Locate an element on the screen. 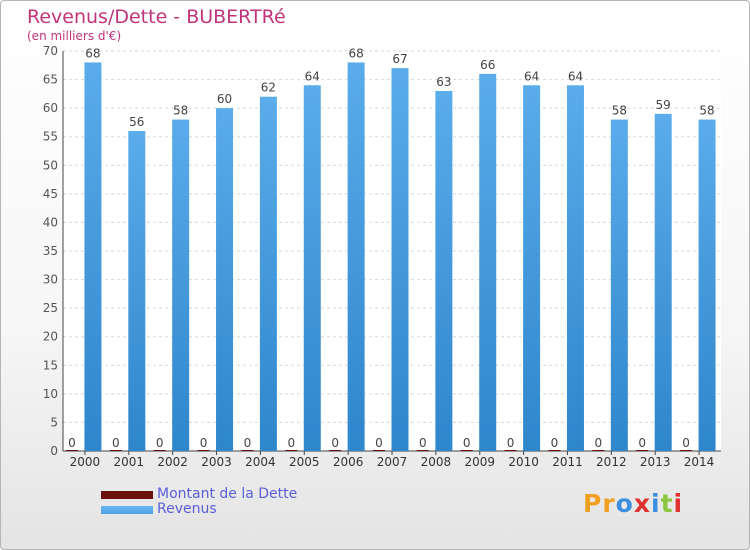 The width and height of the screenshot is (750, 550). x-tick-label: 2012 is located at coordinates (611, 462).